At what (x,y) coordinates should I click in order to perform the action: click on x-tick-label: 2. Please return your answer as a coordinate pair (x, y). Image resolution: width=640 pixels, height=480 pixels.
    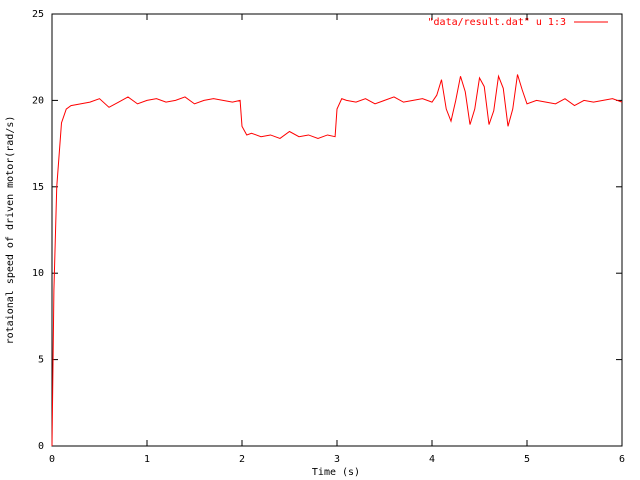
    Looking at the image, I should click on (242, 459).